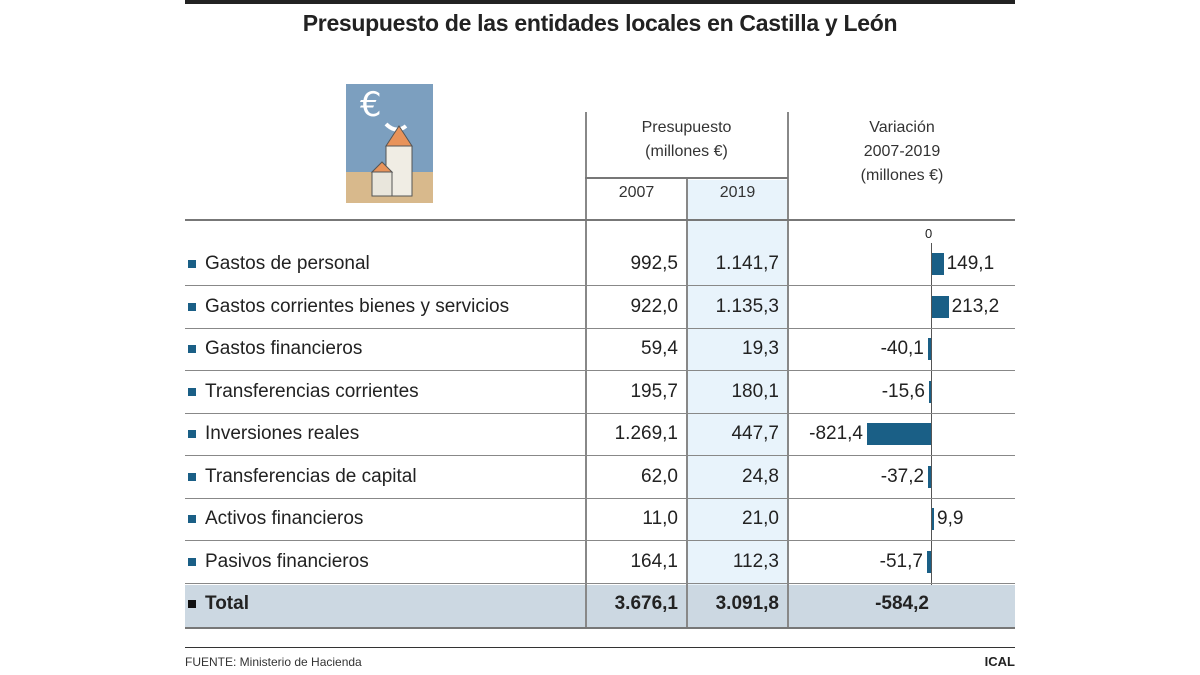 The width and height of the screenshot is (1200, 675). I want to click on euro-building-logo: €, so click(389, 143).